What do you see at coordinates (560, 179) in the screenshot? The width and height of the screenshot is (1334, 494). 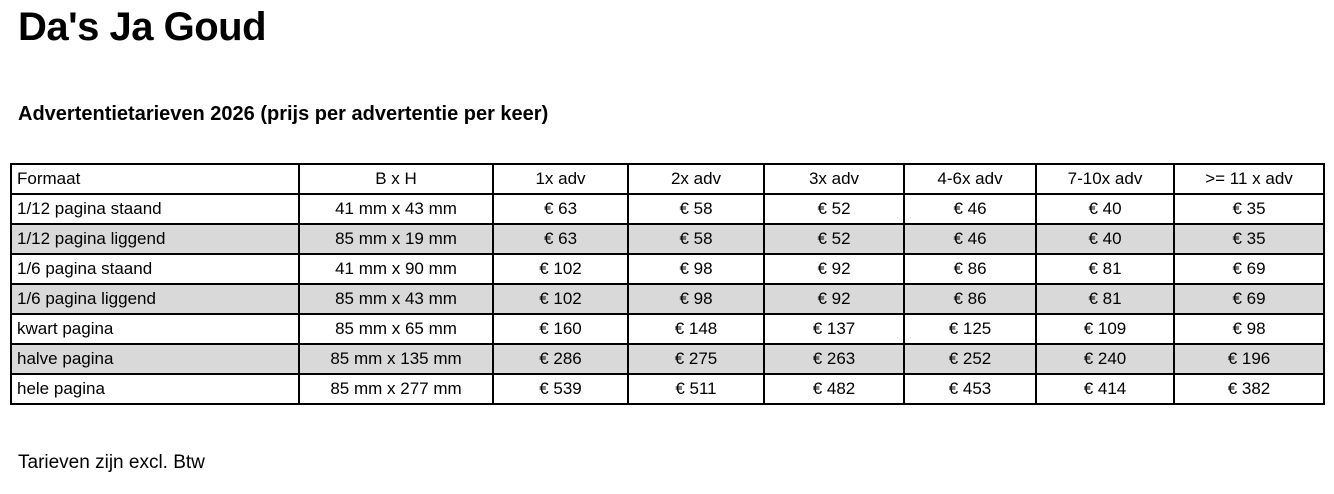 I see `column-header-2: 1x adv` at bounding box center [560, 179].